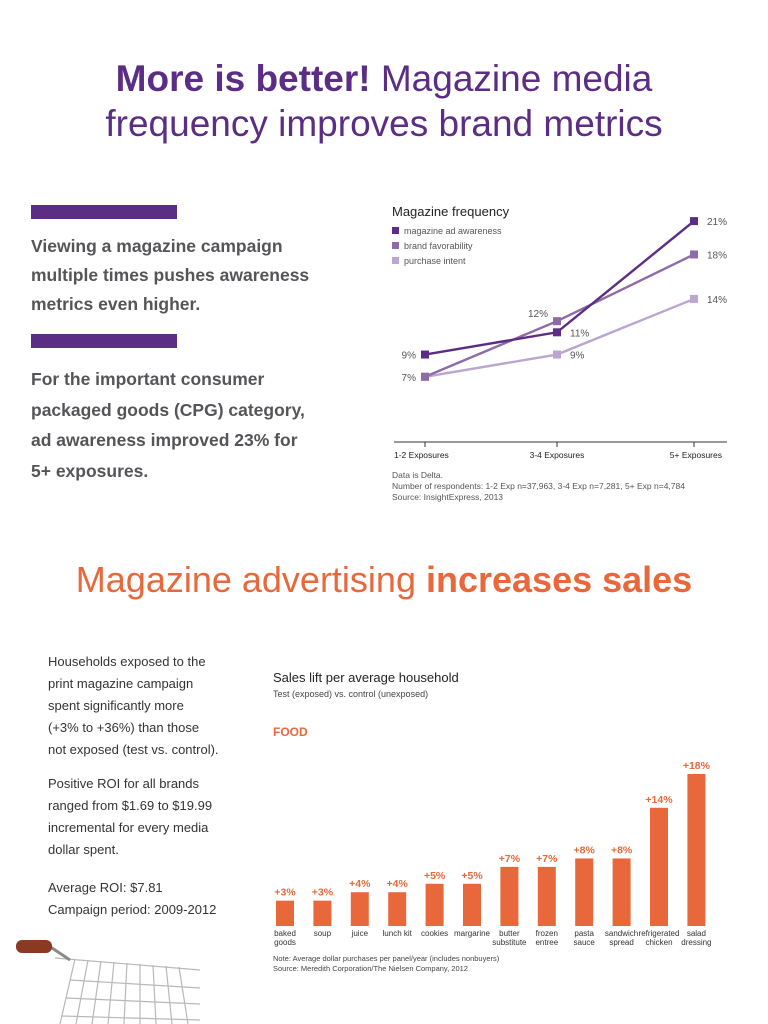 The image size is (768, 1024). Describe the element at coordinates (584, 933) in the screenshot. I see `bar-category-label: pasta` at that location.